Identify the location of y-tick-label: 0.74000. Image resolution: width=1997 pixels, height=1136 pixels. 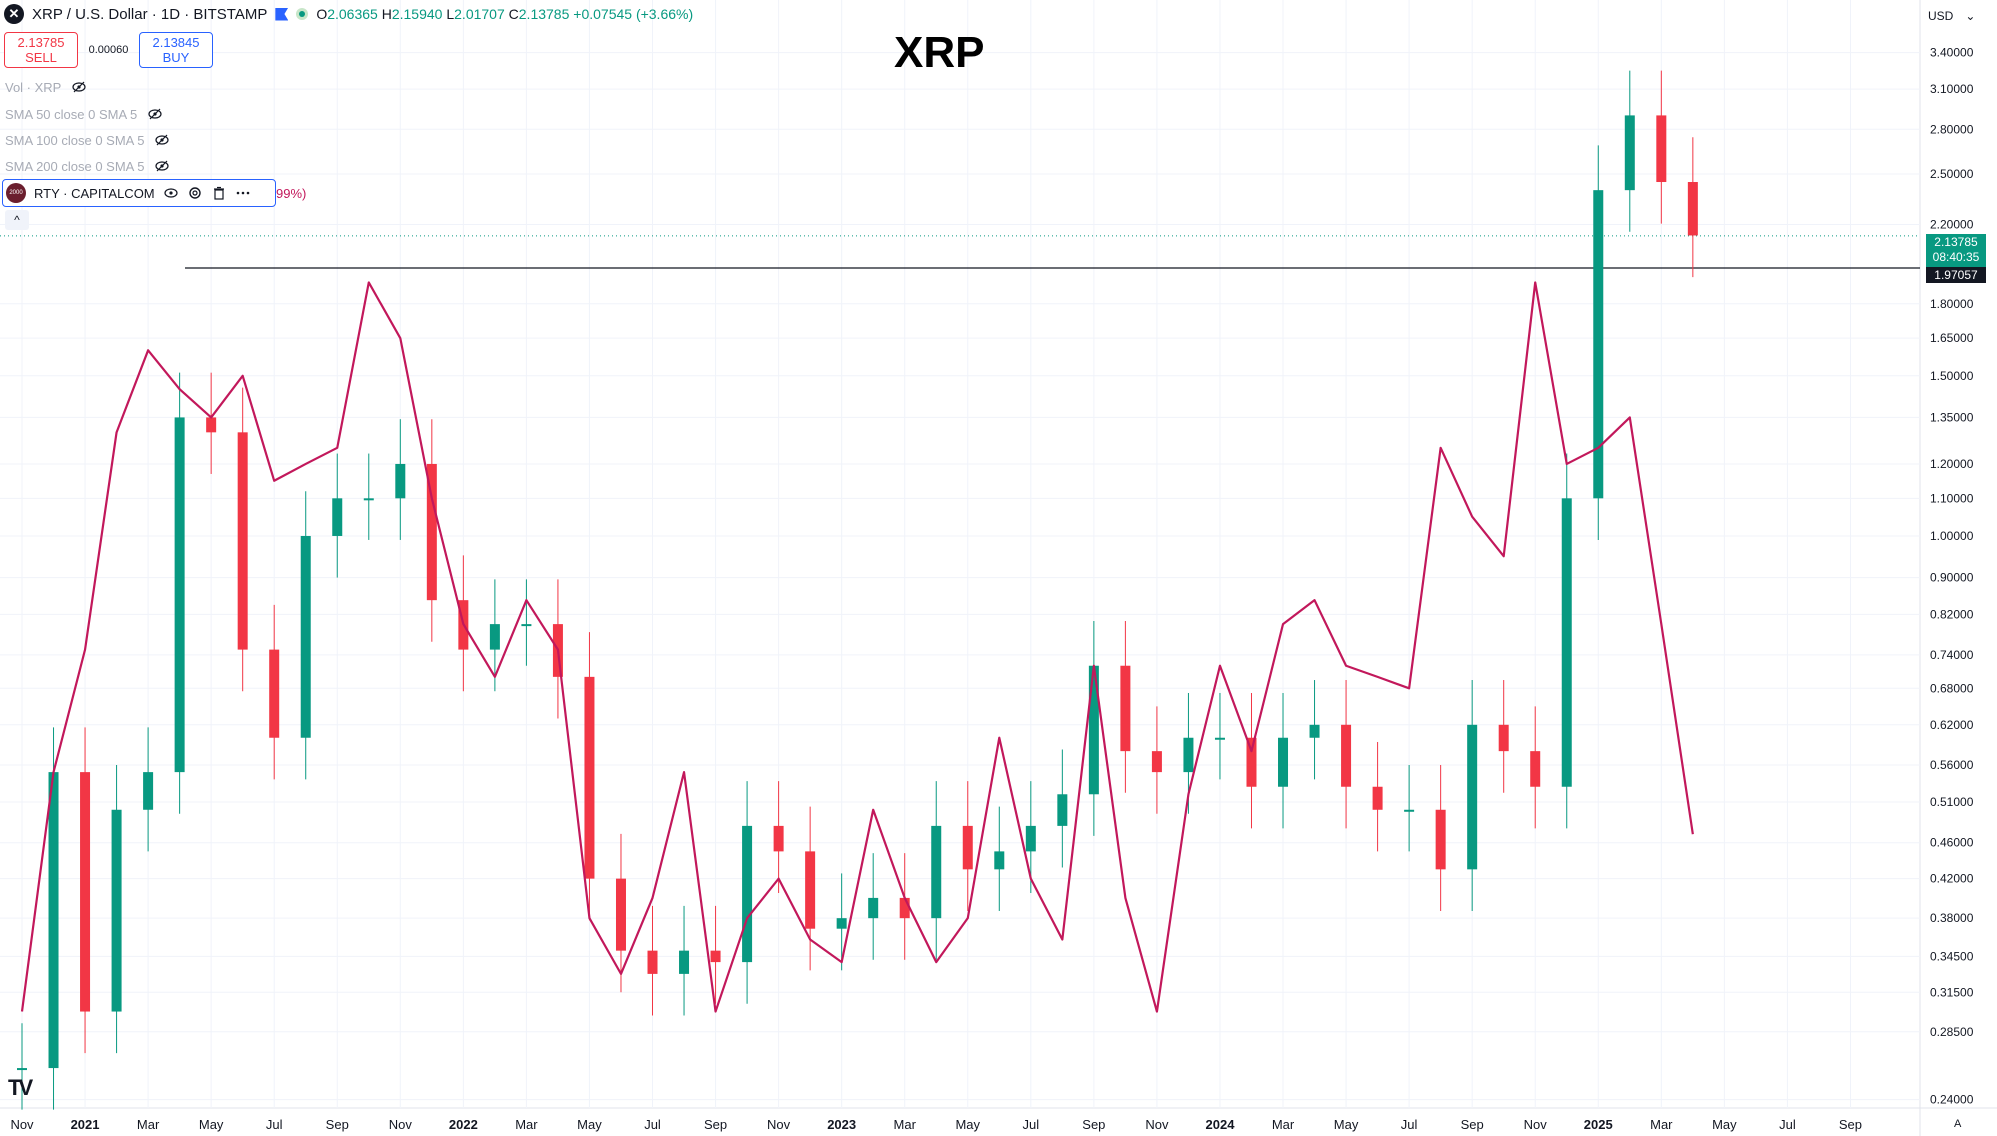
(1952, 655).